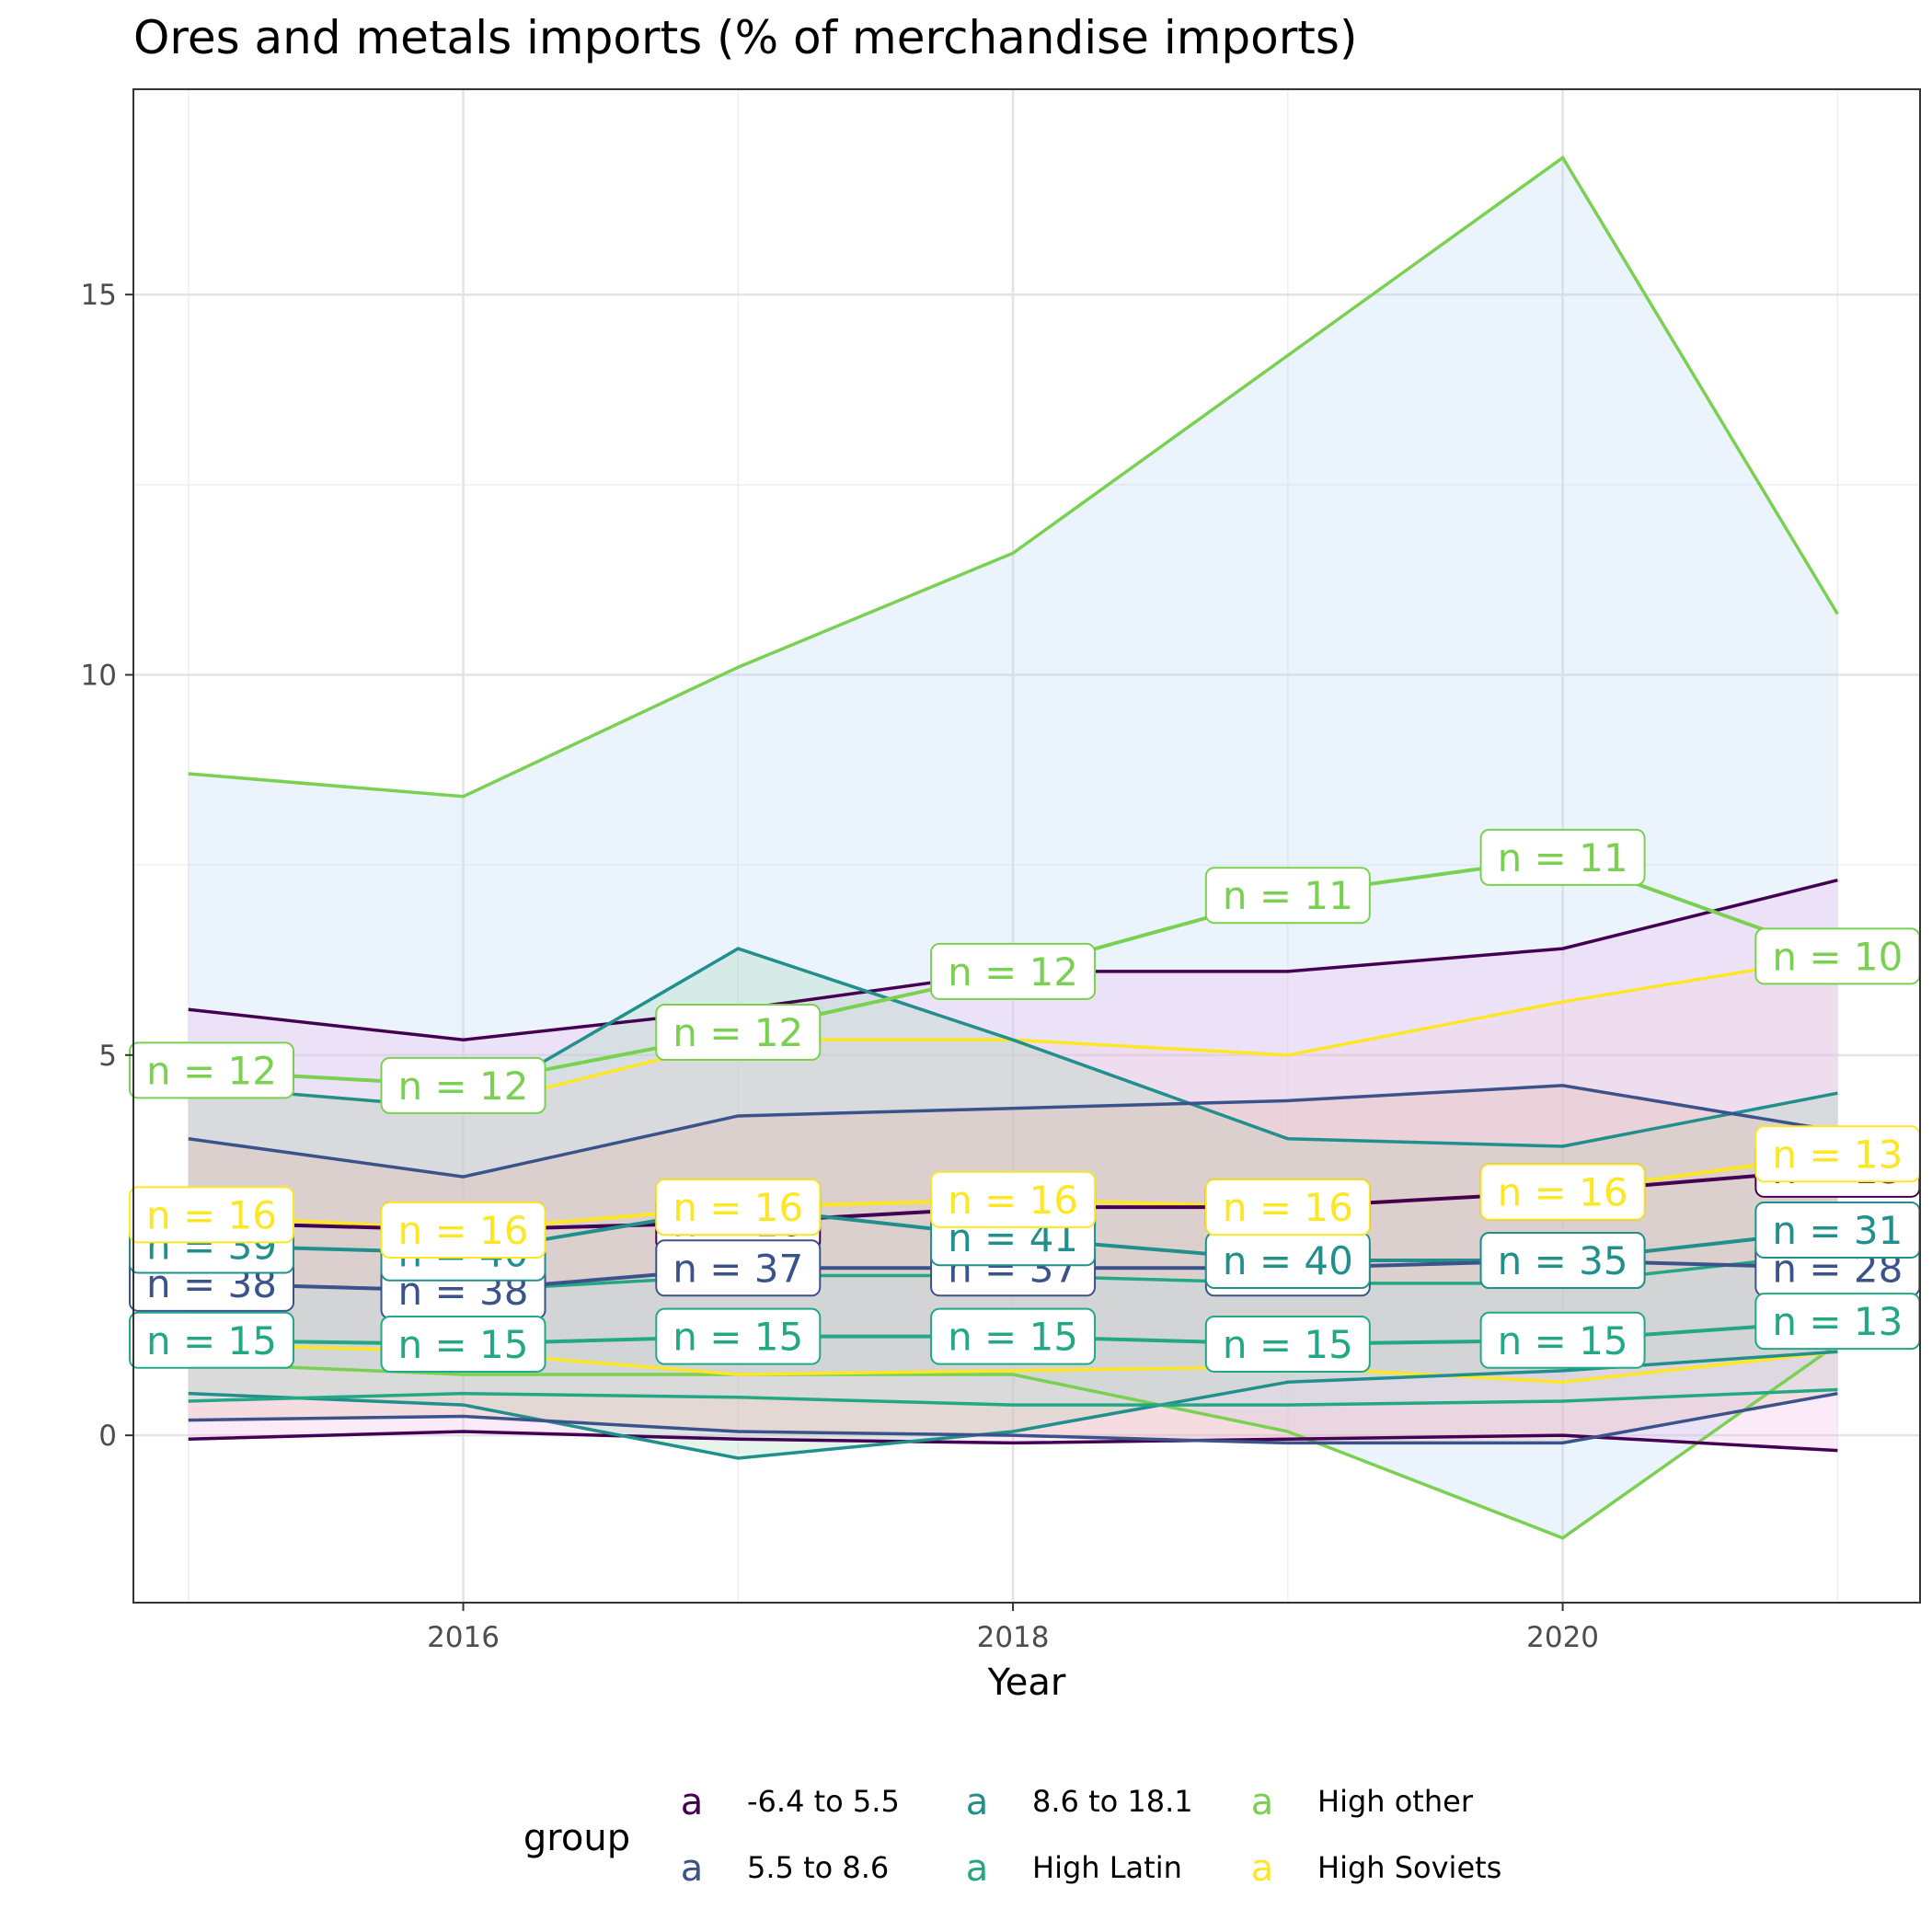  Describe the element at coordinates (576, 1838) in the screenshot. I see `legend-title: group` at that location.